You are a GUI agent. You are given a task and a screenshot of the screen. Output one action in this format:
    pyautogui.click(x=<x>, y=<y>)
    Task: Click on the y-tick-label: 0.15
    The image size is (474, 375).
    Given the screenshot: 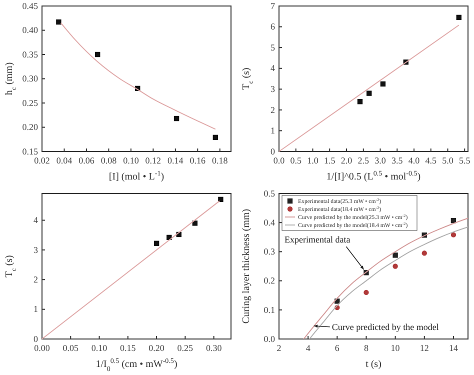 What is the action you would take?
    pyautogui.click(x=30, y=151)
    